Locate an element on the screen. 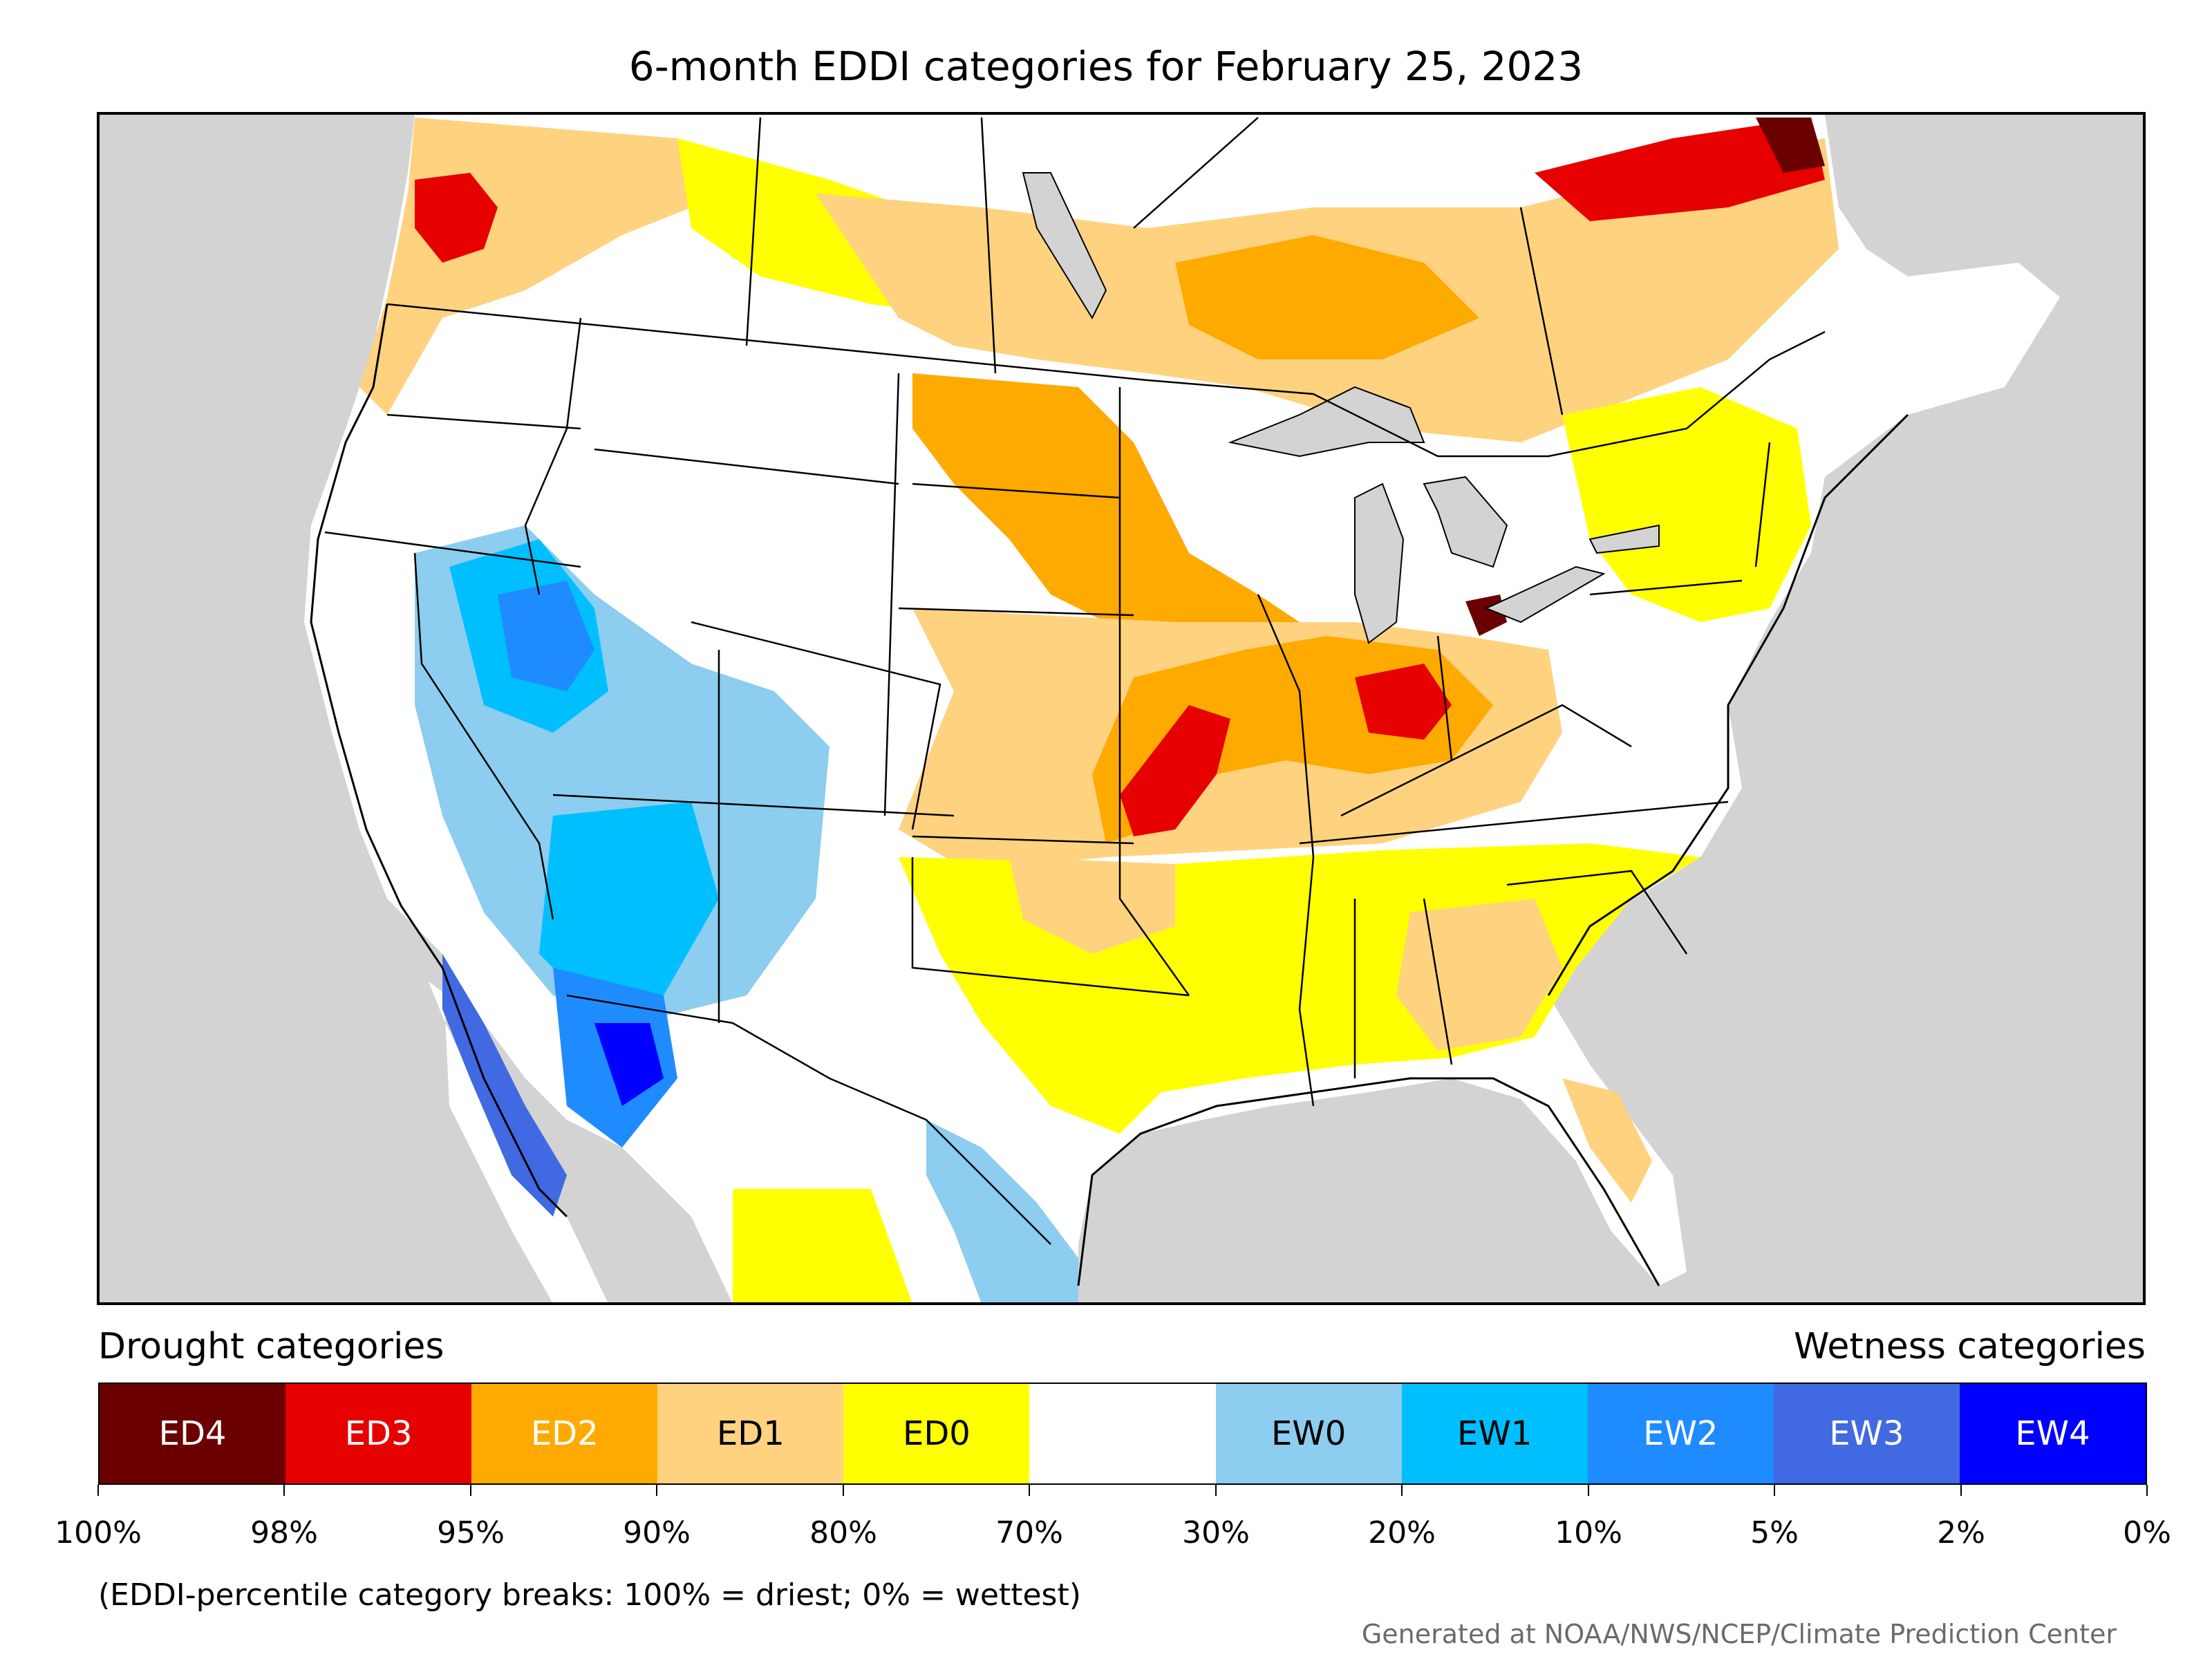 The width and height of the screenshot is (2212, 1659). border-ne-ks is located at coordinates (1016, 612).